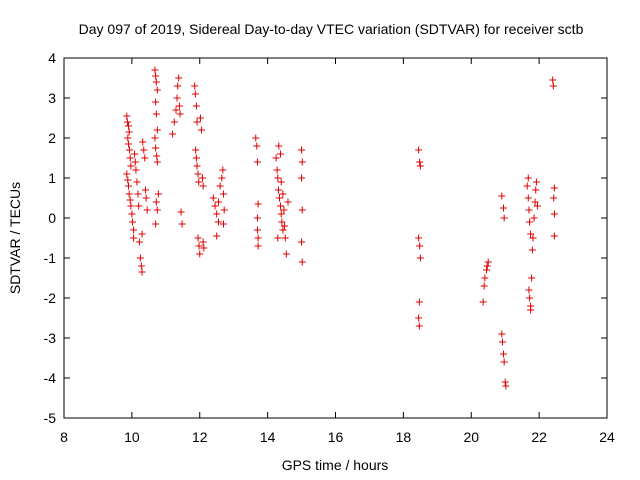  Describe the element at coordinates (50, 418) in the screenshot. I see `y-tick-label: -5` at that location.